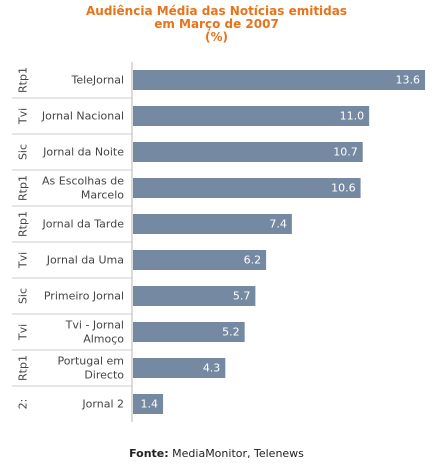 This screenshot has width=433, height=468. I want to click on chart-title-line-1: Audiência Média das Notícias emitidas, so click(216, 11).